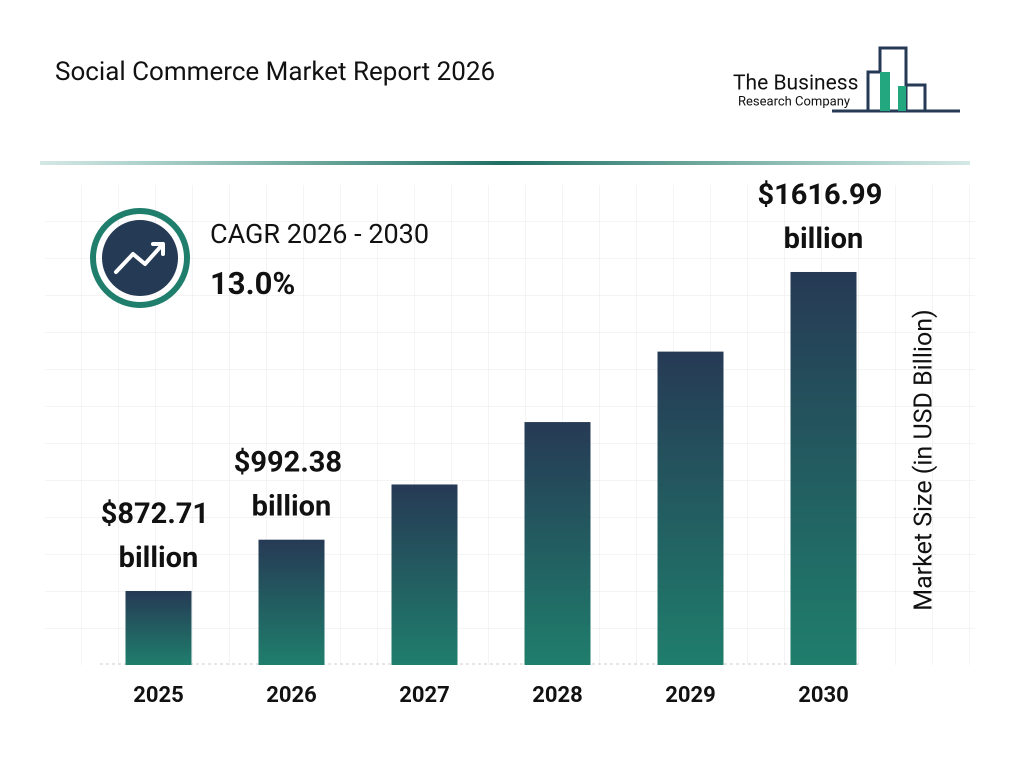 The width and height of the screenshot is (1024, 768). I want to click on header-rule, so click(505, 163).